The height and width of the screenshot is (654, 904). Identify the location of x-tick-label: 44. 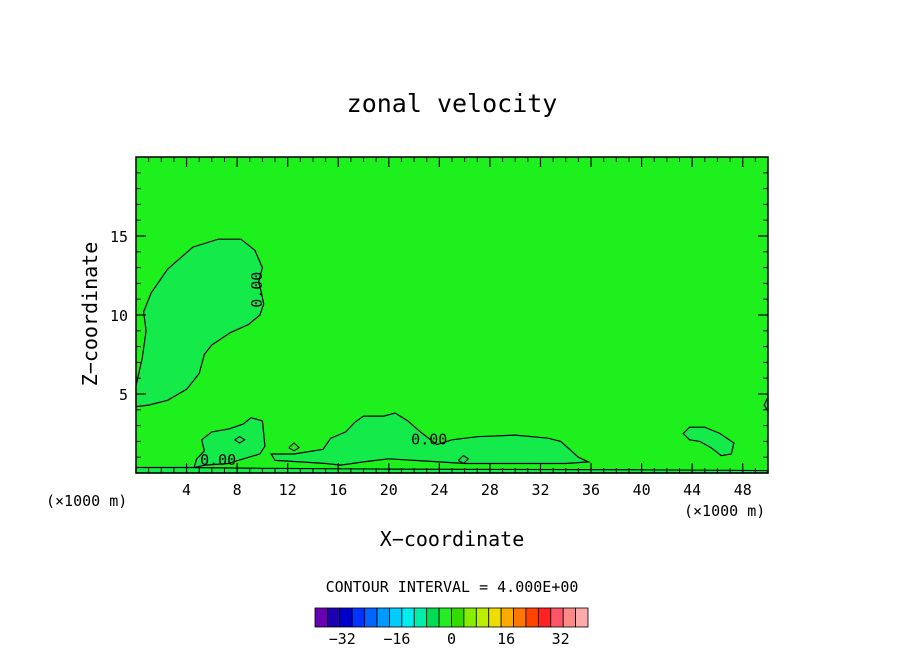
(692, 490).